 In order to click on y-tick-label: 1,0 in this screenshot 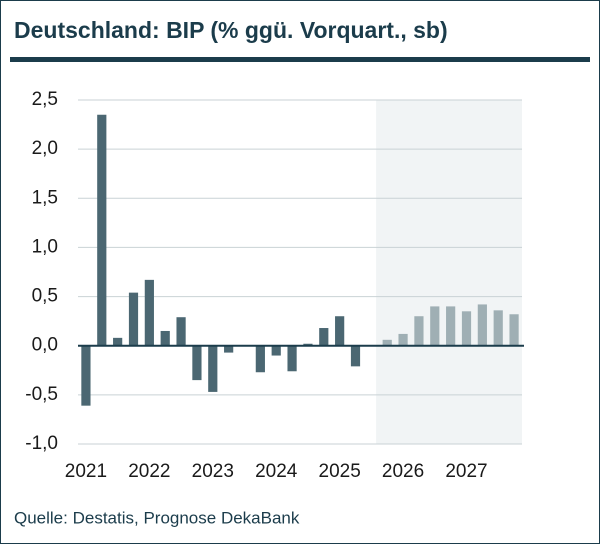, I will do `click(45, 246)`.